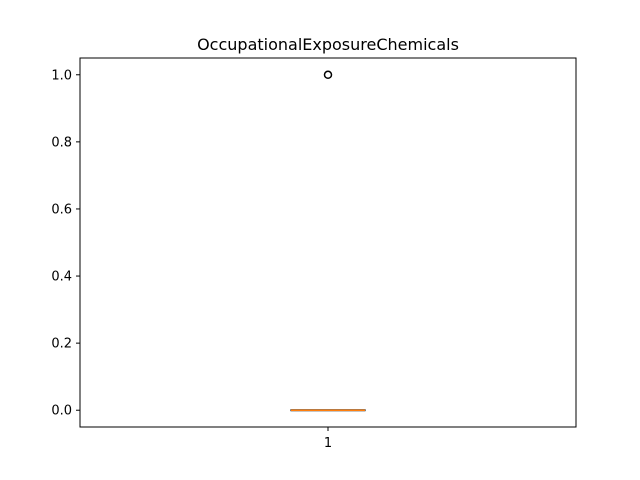 This screenshot has height=480, width=640. I want to click on y-tick-label: 1.0, so click(61, 75).